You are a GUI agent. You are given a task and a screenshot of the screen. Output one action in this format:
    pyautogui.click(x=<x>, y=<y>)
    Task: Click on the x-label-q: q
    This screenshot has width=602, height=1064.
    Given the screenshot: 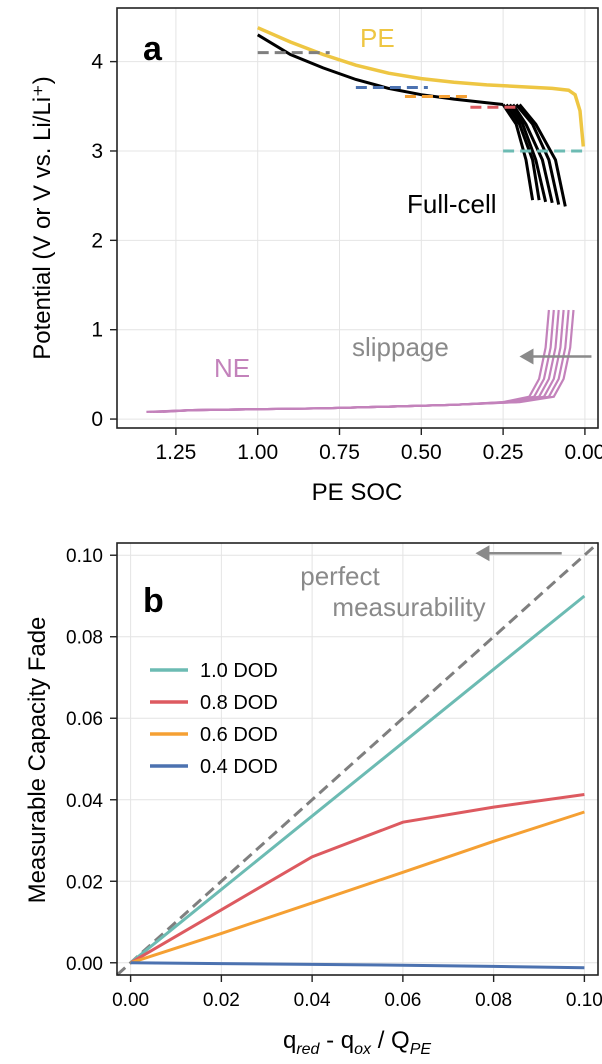 What is the action you would take?
    pyautogui.click(x=289, y=1040)
    